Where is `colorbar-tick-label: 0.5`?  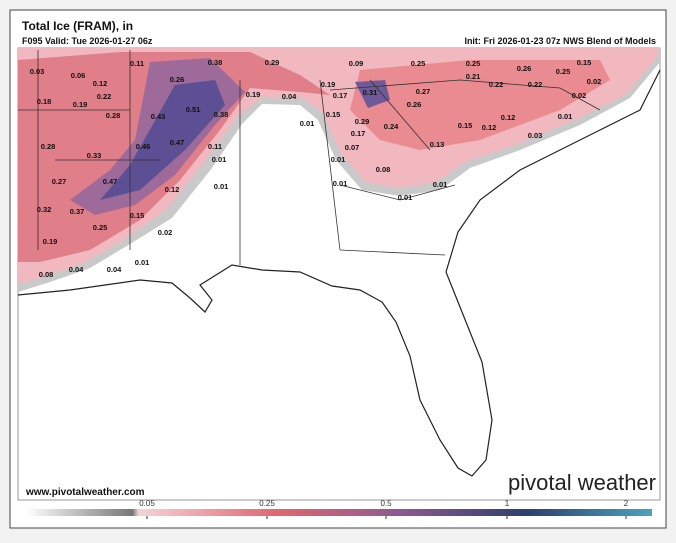 colorbar-tick-label: 0.5 is located at coordinates (386, 503).